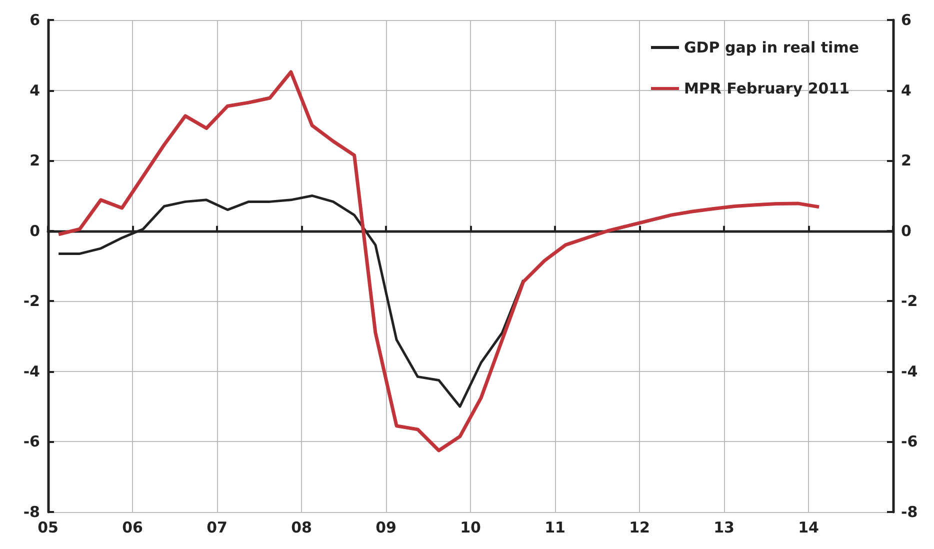 Image resolution: width=934 pixels, height=549 pixels. What do you see at coordinates (909, 512) in the screenshot?
I see `y2-tick-label: -8` at bounding box center [909, 512].